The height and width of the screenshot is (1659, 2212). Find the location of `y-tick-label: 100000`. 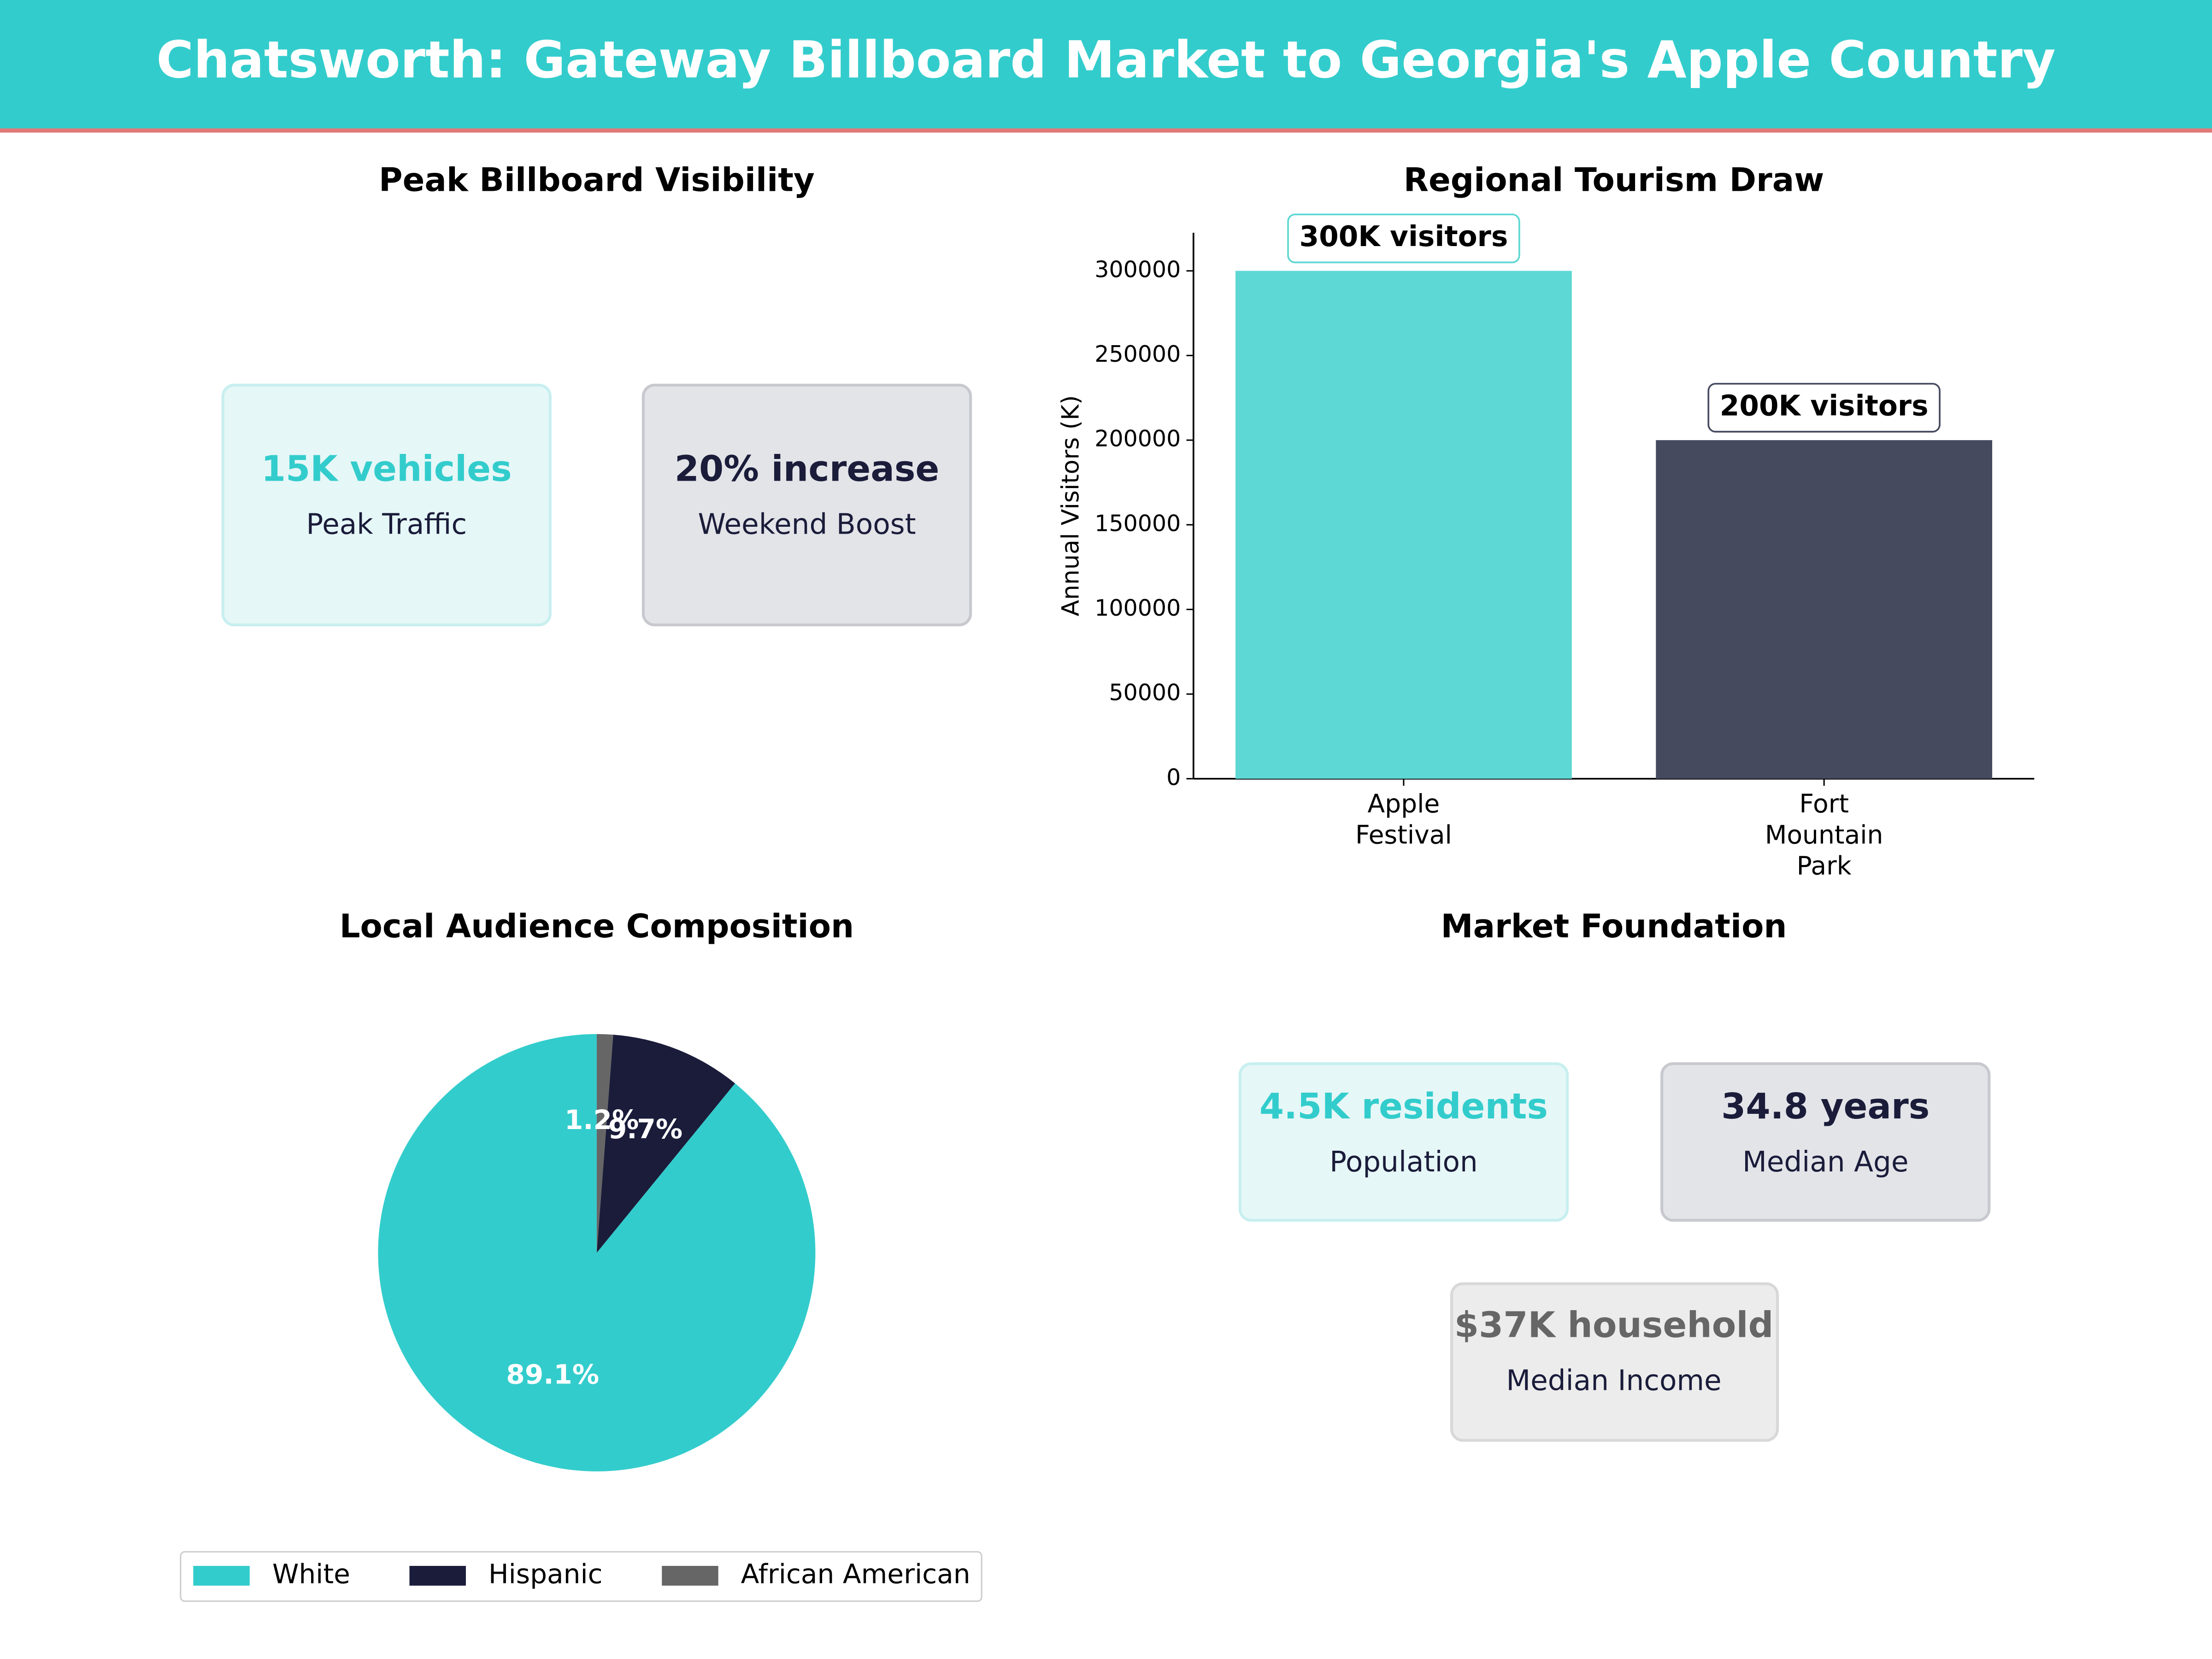

y-tick-label: 100000 is located at coordinates (1137, 608).